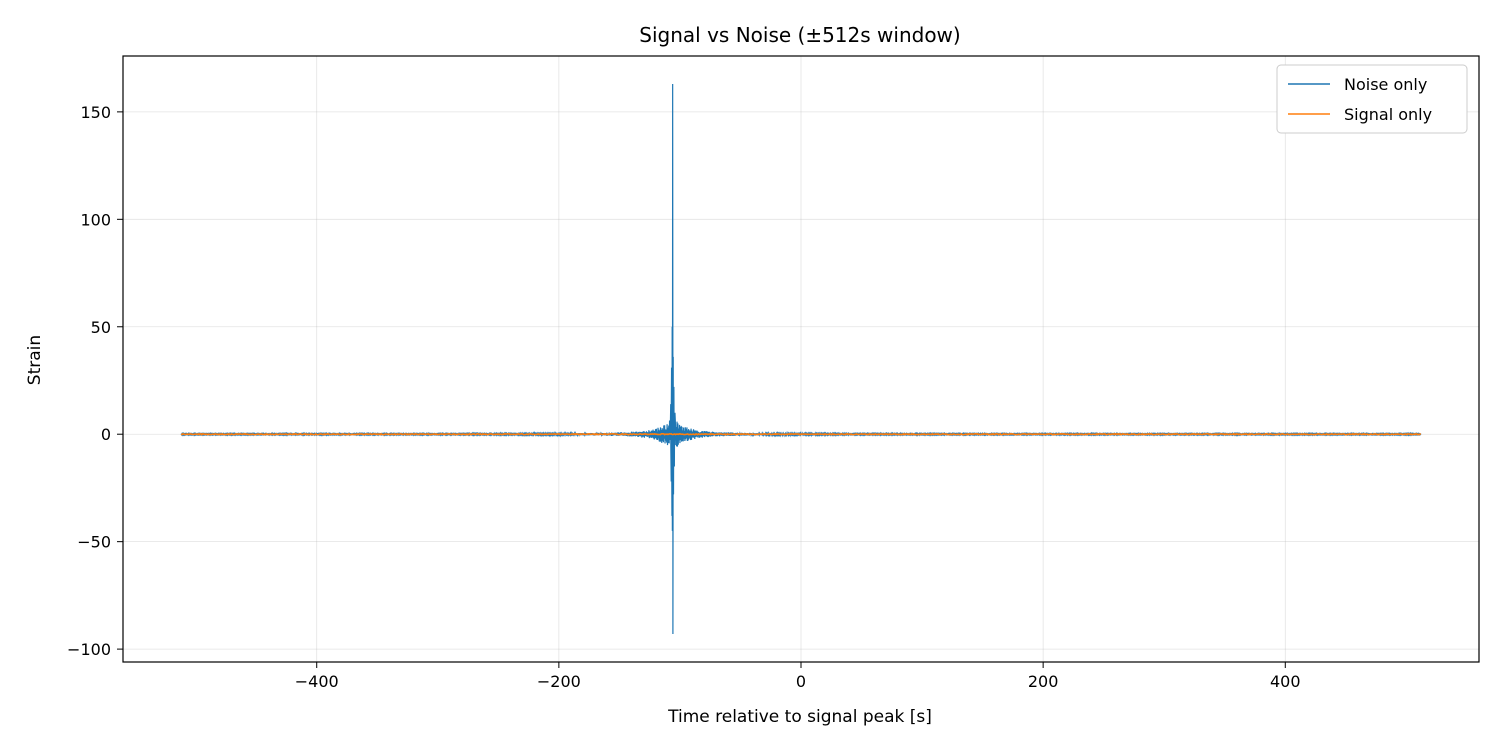 The width and height of the screenshot is (1500, 750). I want to click on y-tick-label: 100, so click(95, 219).